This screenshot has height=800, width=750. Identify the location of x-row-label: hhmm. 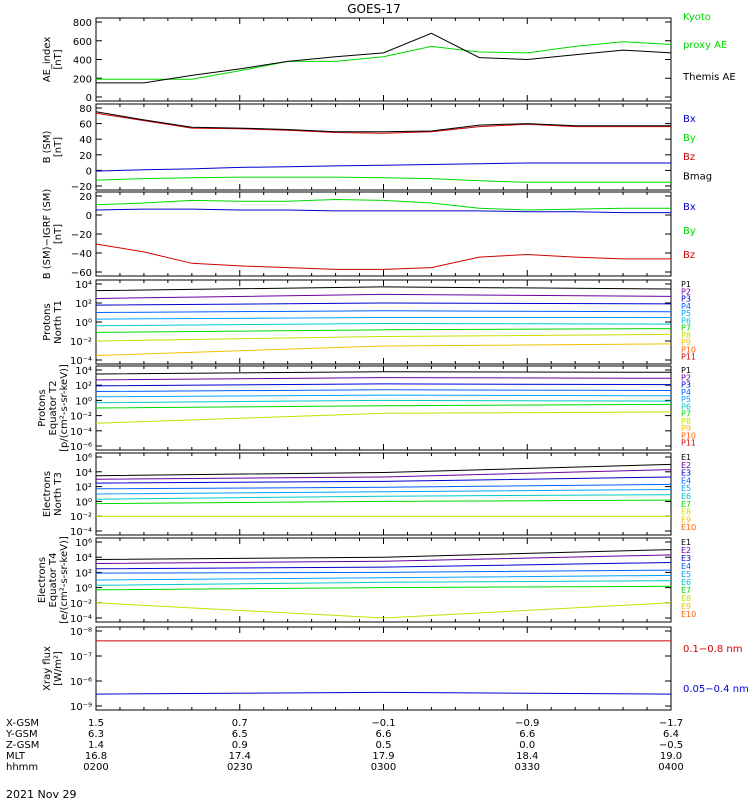
(22, 767).